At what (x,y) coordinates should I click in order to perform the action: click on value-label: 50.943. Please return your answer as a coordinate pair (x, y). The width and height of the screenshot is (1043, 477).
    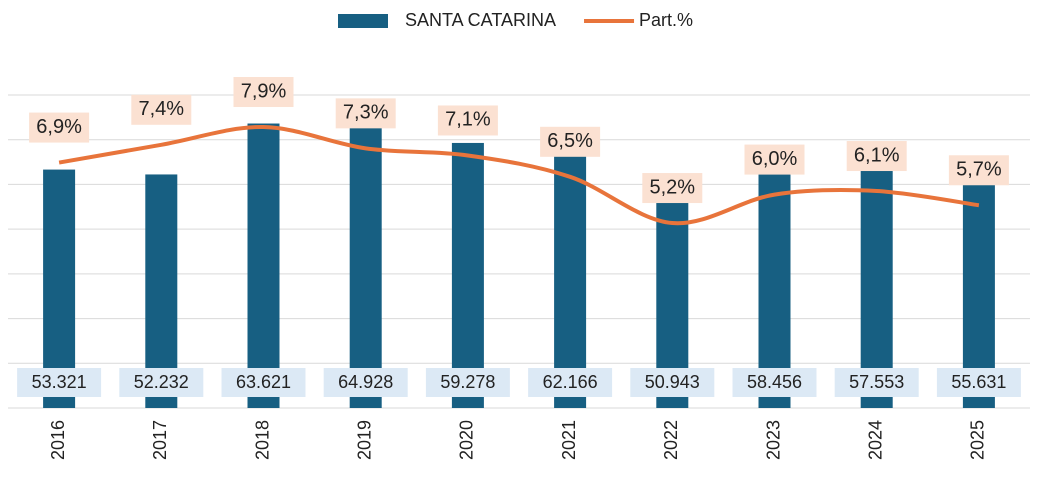
    Looking at the image, I should click on (672, 382).